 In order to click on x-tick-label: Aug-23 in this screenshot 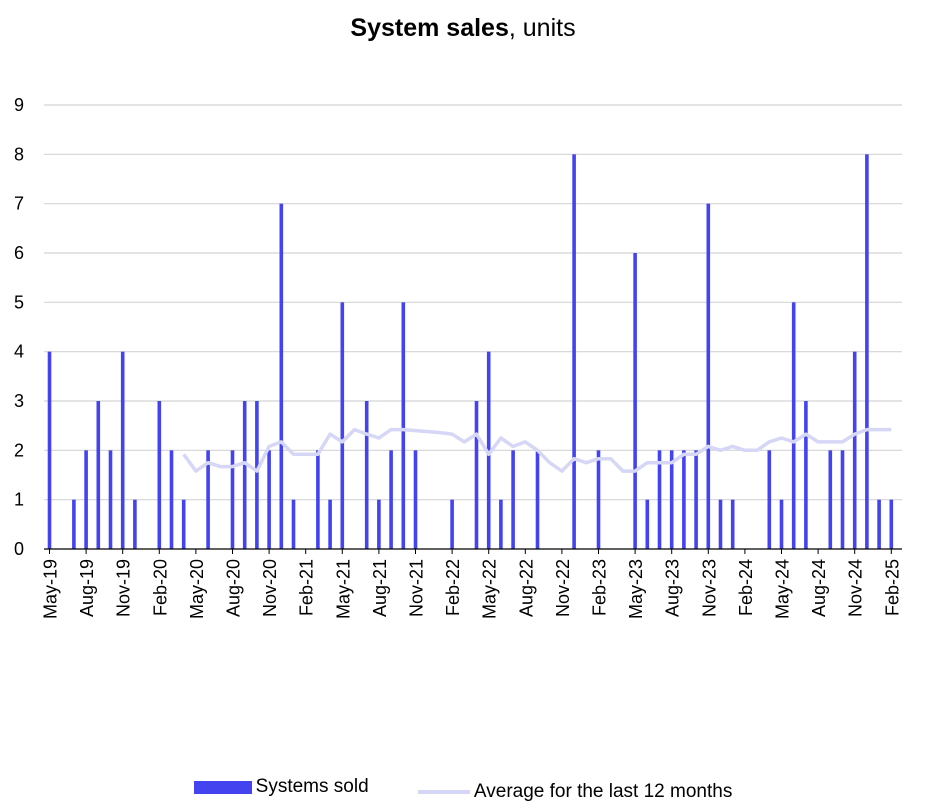, I will do `click(673, 588)`.